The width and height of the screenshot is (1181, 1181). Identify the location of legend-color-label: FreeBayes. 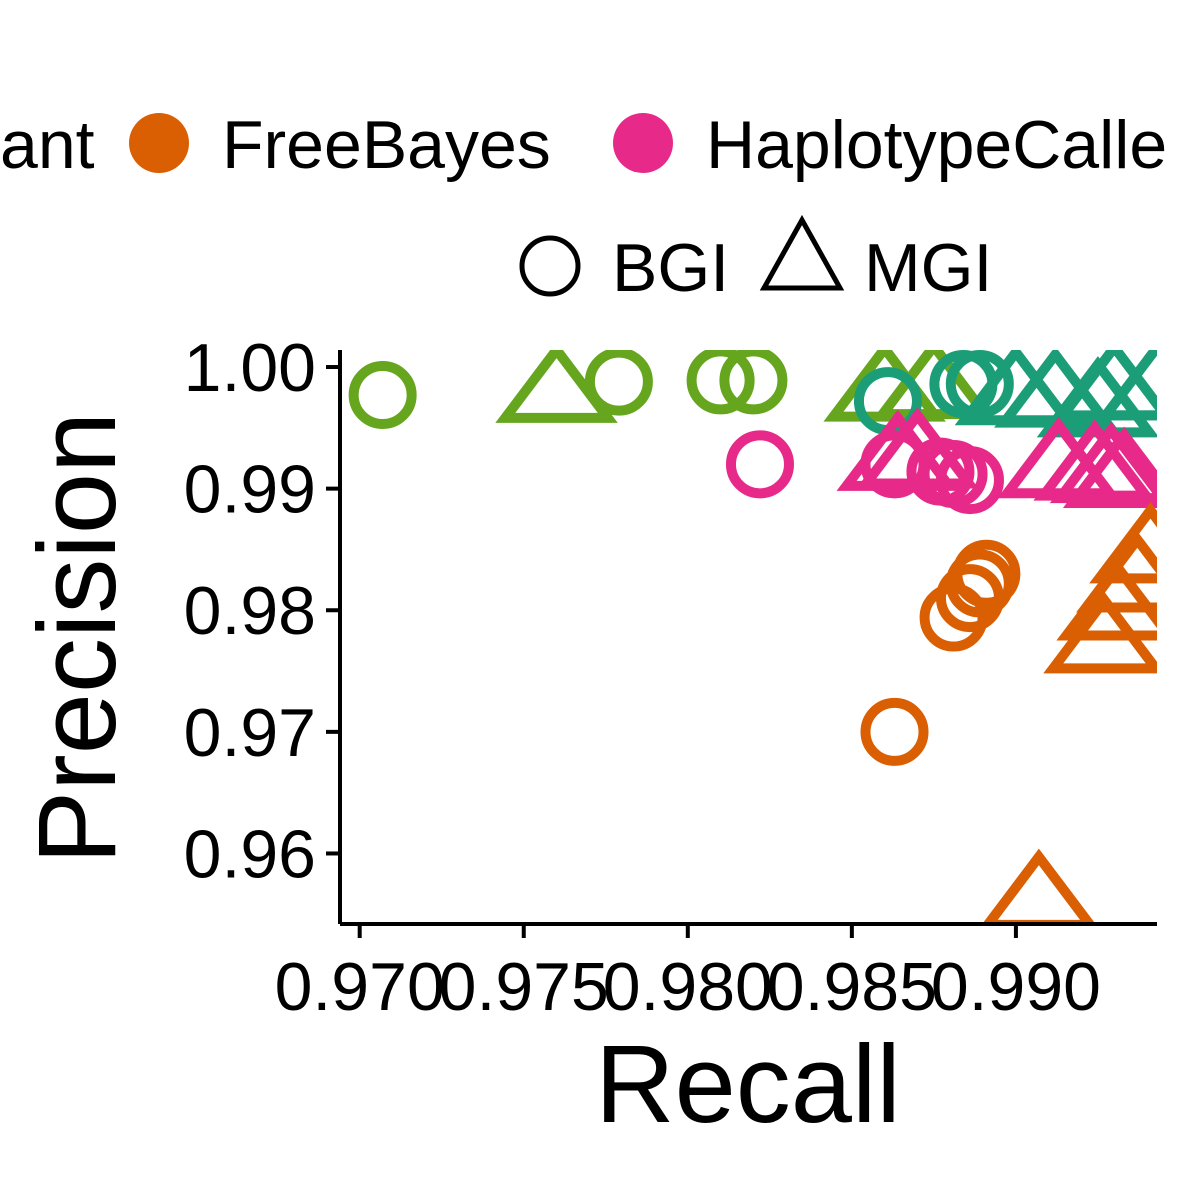
(386, 145).